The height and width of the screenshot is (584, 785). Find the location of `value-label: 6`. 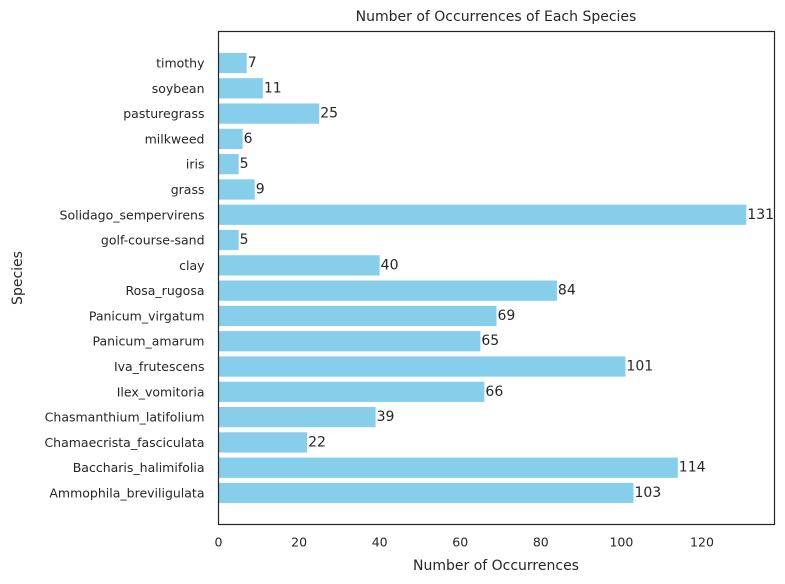

value-label: 6 is located at coordinates (248, 139).